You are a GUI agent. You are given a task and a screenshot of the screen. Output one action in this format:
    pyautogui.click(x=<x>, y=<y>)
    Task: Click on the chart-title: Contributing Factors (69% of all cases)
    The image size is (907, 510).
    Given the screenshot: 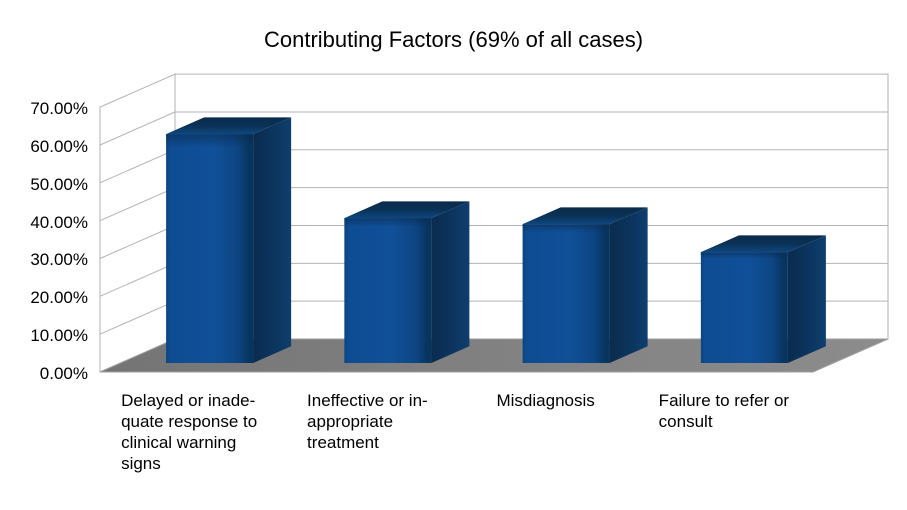 What is the action you would take?
    pyautogui.click(x=453, y=39)
    